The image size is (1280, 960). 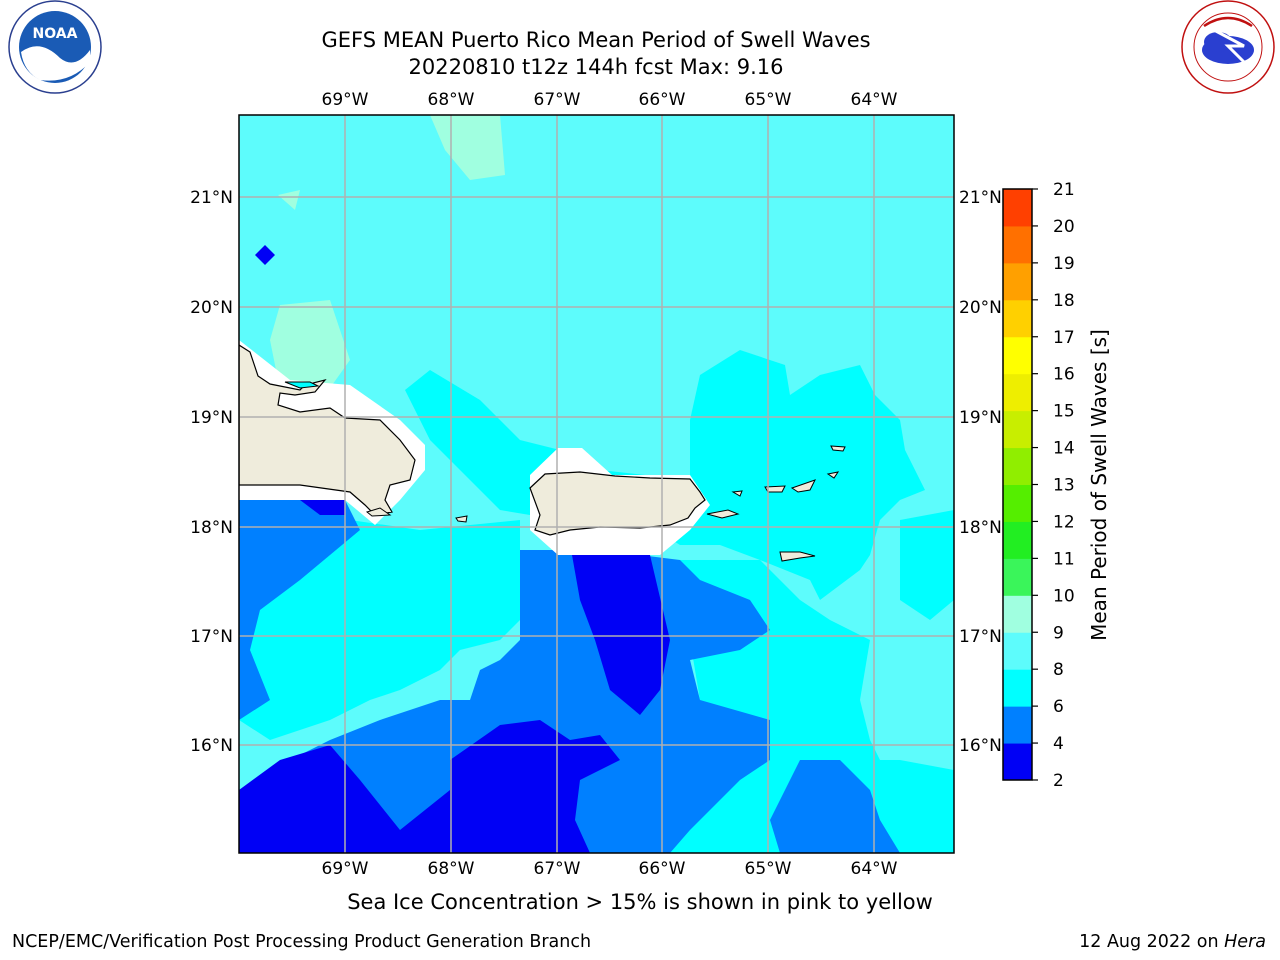 What do you see at coordinates (1058, 781) in the screenshot?
I see `colorbar-tick-label: 2` at bounding box center [1058, 781].